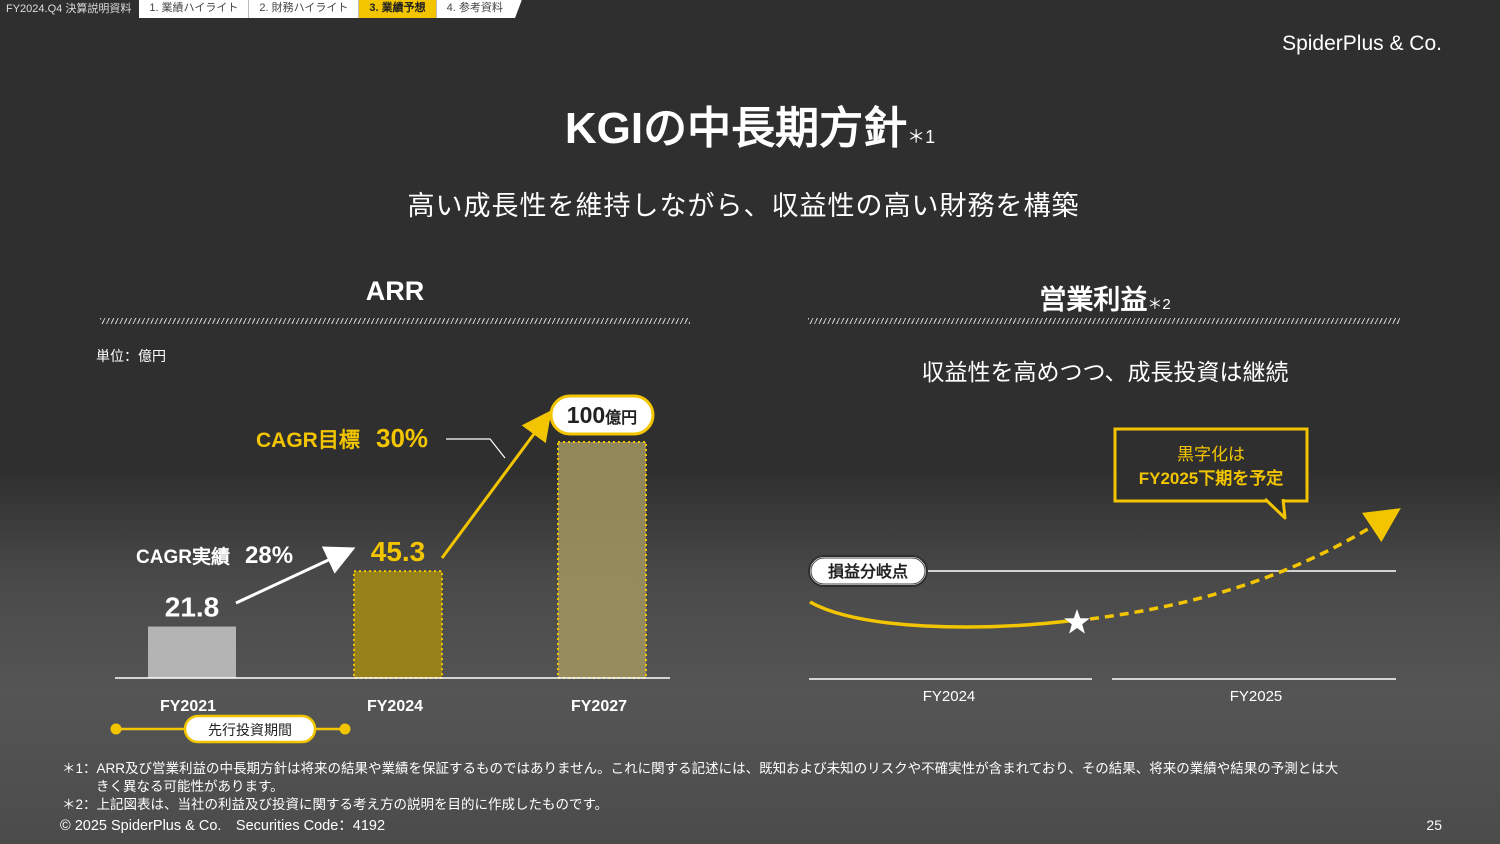  I want to click on arr-bar-fy2021, so click(192, 652).